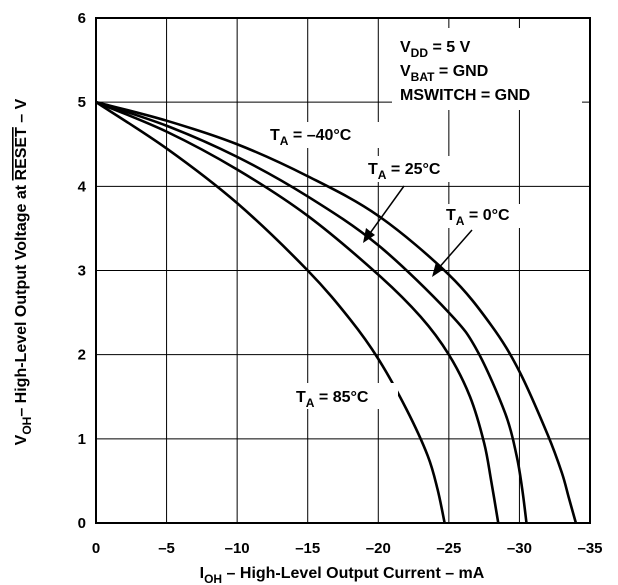 This screenshot has height=585, width=618. I want to click on condition-vbat: VBAT = GND, so click(444, 73).